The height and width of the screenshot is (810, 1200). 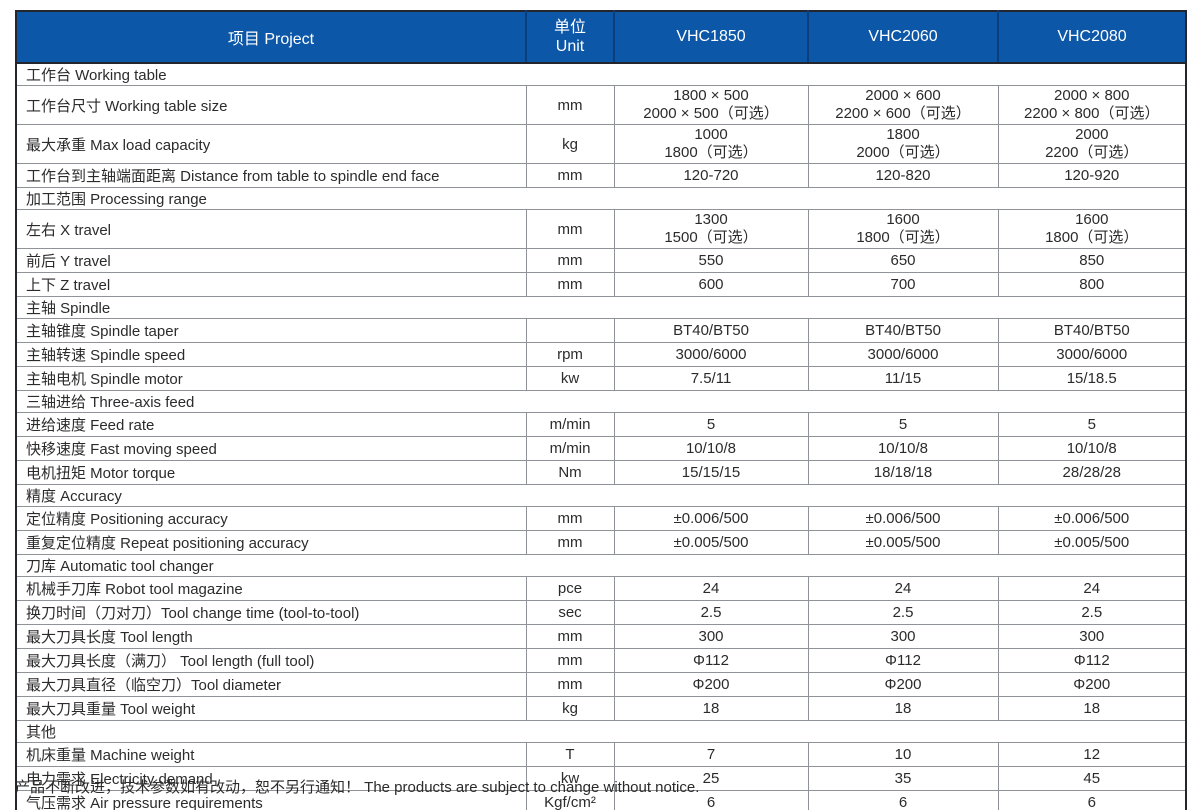 I want to click on row-value-vhc2060: 700, so click(x=903, y=284).